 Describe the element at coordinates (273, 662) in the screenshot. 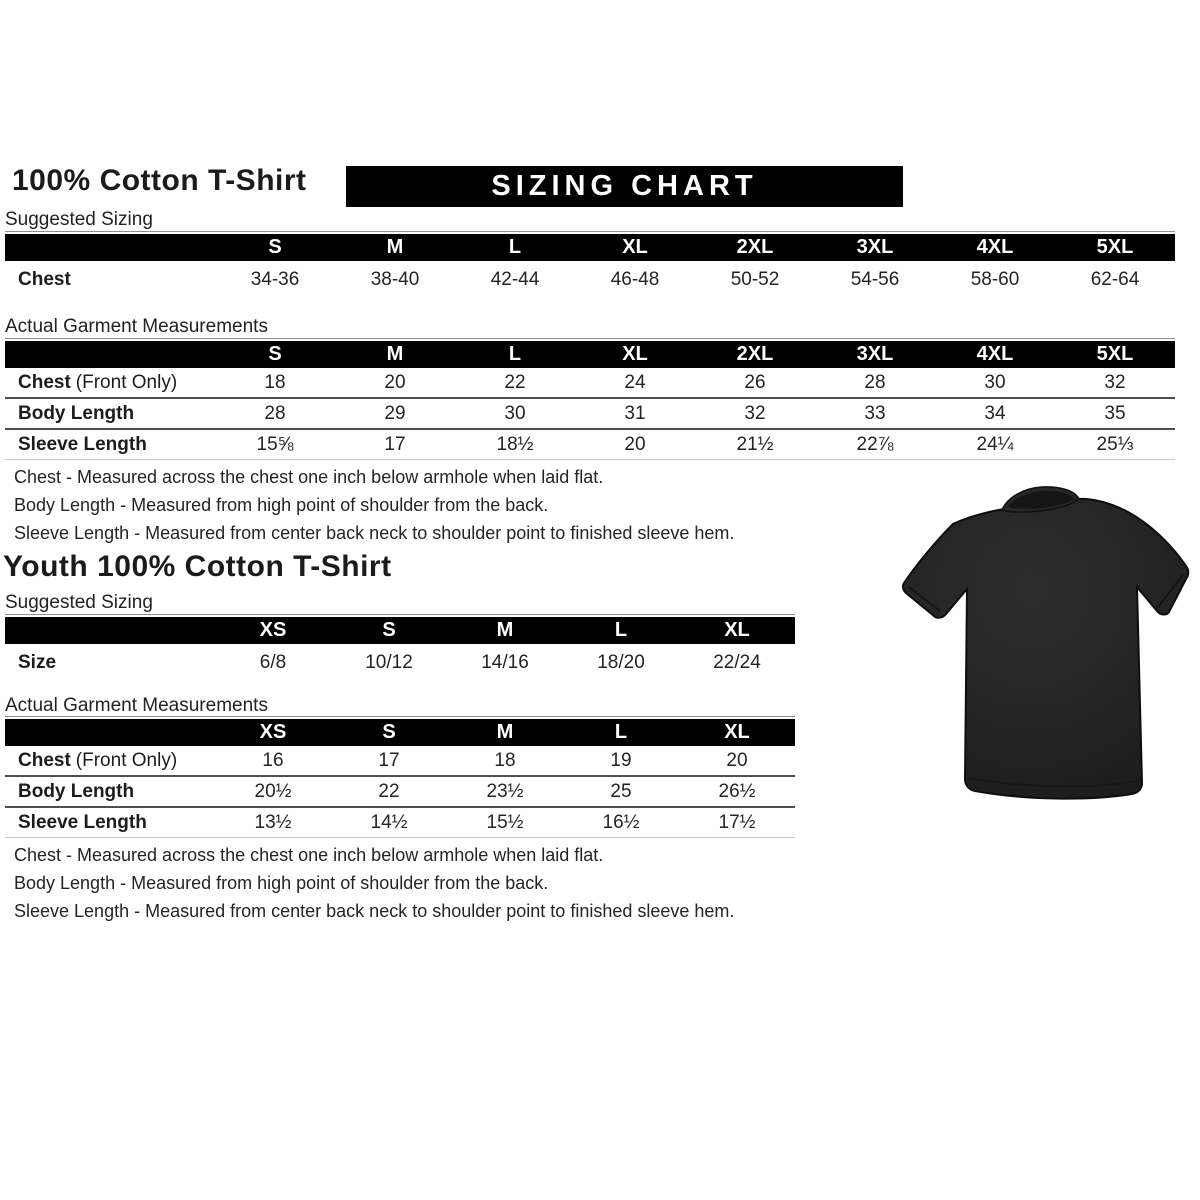

I see `cell: 6/8` at that location.